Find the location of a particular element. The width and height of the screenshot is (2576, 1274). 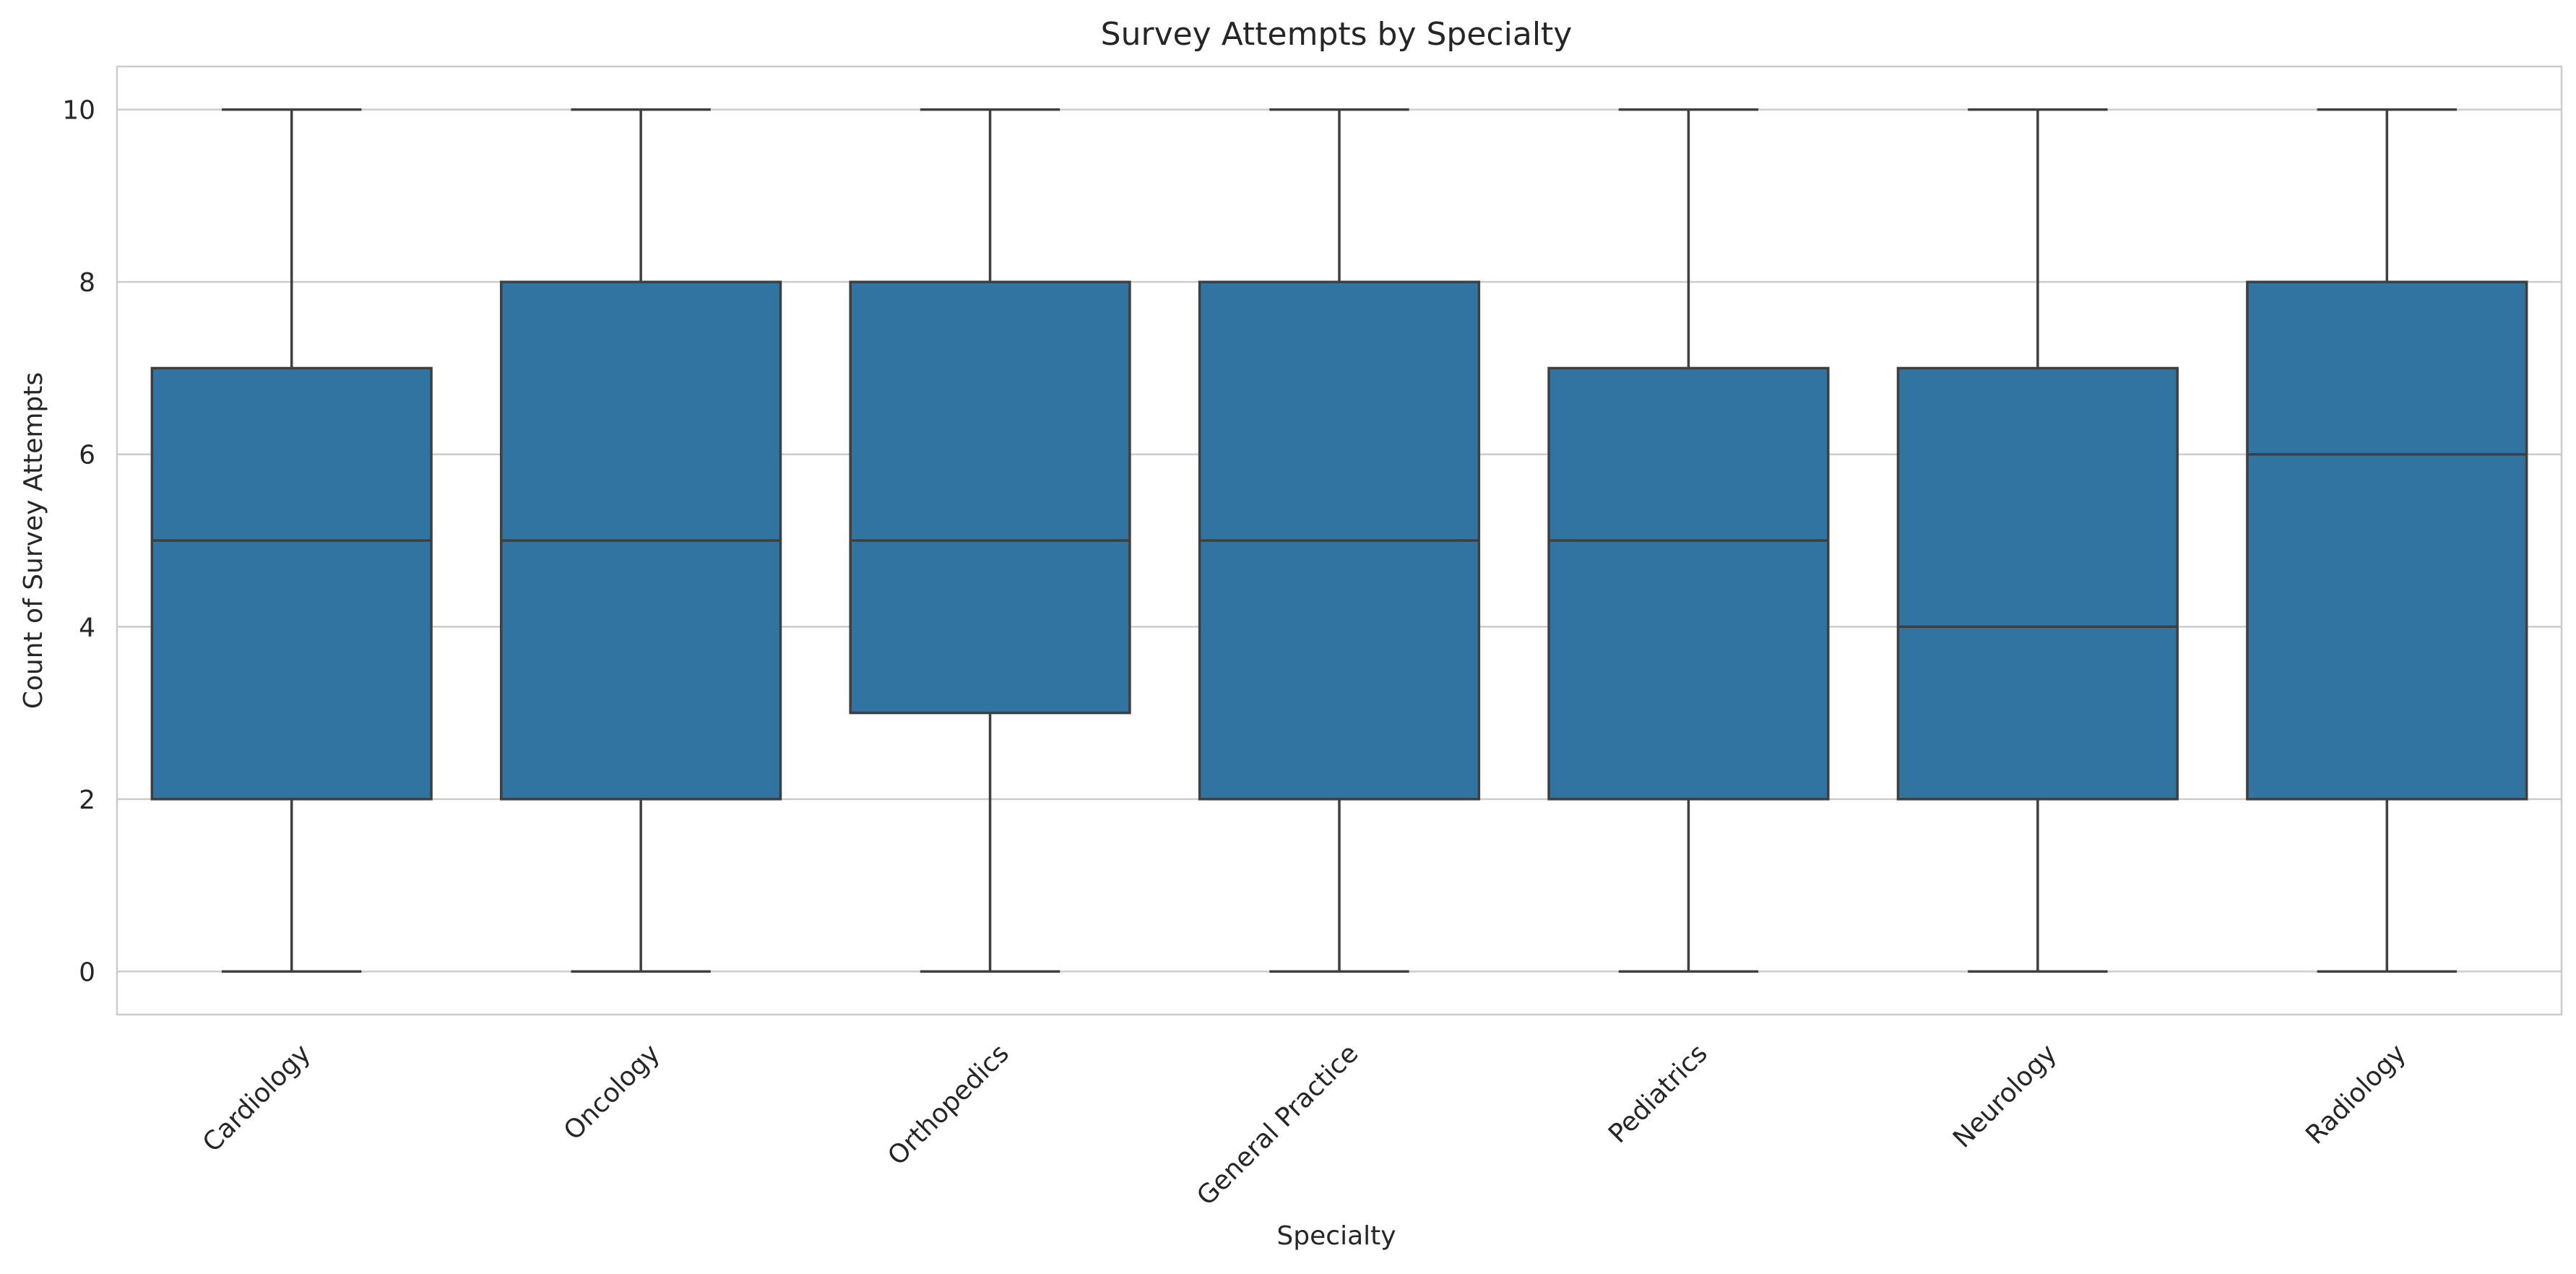

y-tick-label: 0 is located at coordinates (87, 972).